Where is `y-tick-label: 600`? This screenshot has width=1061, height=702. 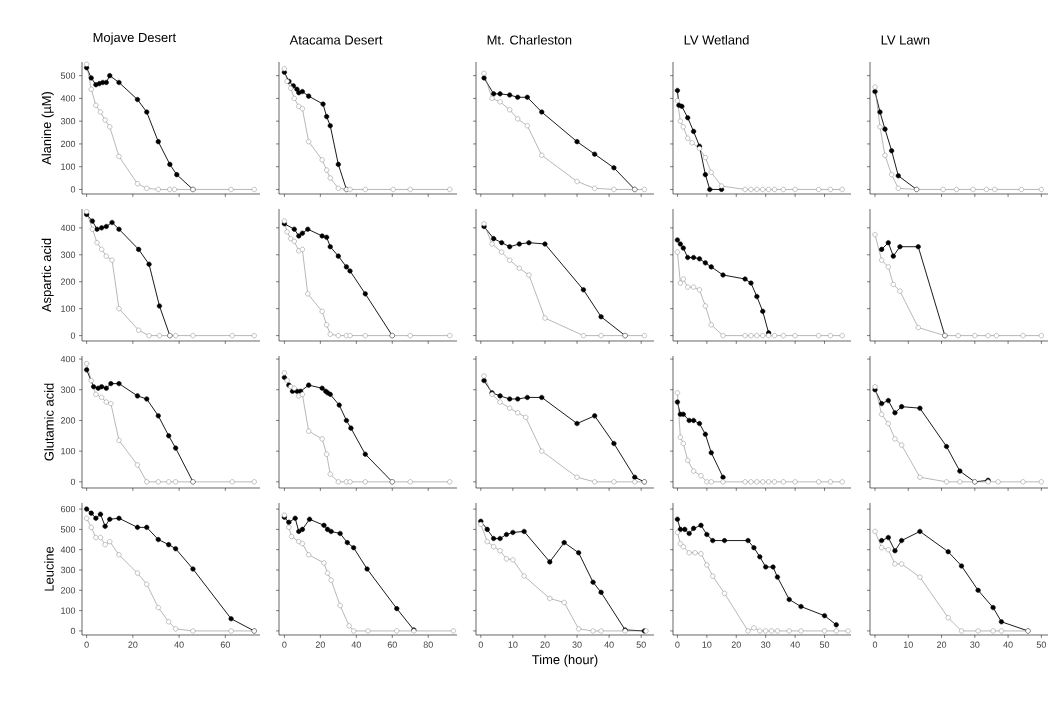 y-tick-label: 600 is located at coordinates (68, 509).